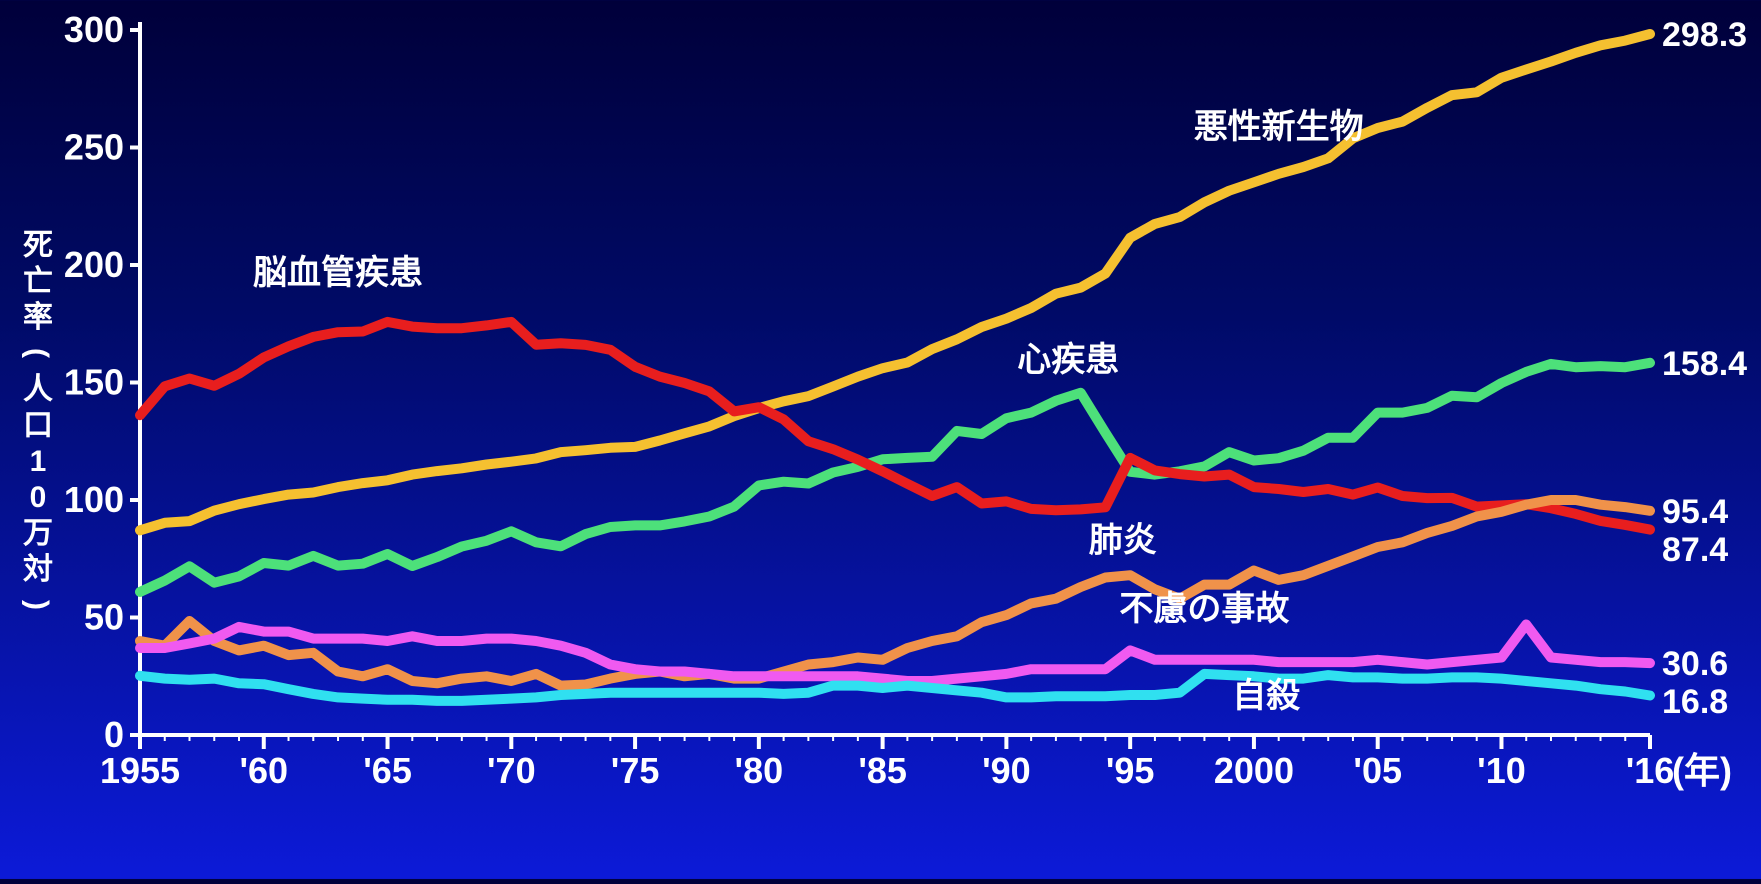  I want to click on y-axis-label-char: ), so click(37, 605).